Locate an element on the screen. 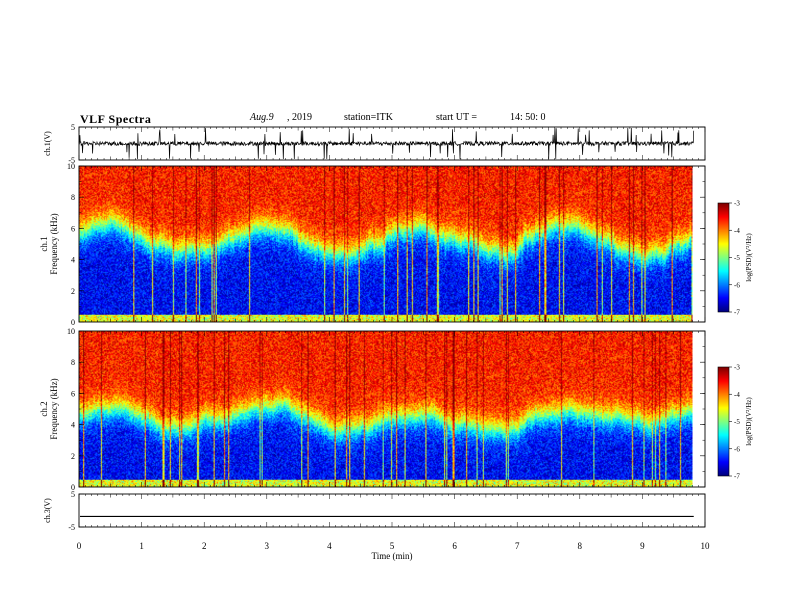  ch1-colorbar-label: log(PSD)(V²/Hz) is located at coordinates (749, 257).